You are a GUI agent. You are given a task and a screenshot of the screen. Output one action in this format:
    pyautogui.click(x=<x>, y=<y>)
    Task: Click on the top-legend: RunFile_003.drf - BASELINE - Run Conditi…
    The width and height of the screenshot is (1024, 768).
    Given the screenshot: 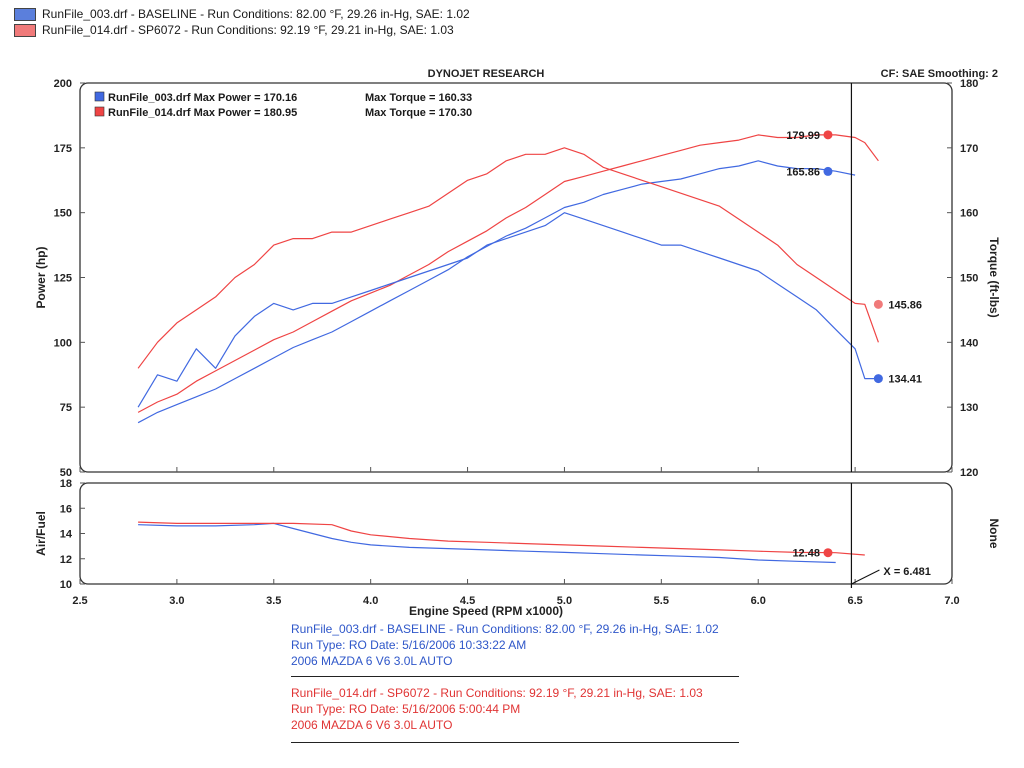 What is the action you would take?
    pyautogui.click(x=242, y=22)
    